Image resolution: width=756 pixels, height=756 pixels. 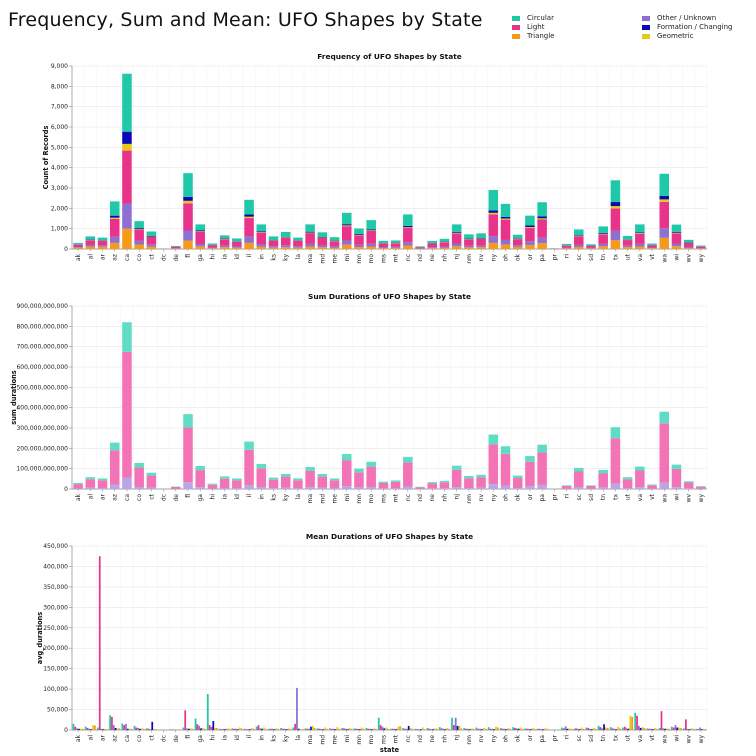 What do you see at coordinates (493, 213) in the screenshot?
I see `bar-segment-geometric` at bounding box center [493, 213].